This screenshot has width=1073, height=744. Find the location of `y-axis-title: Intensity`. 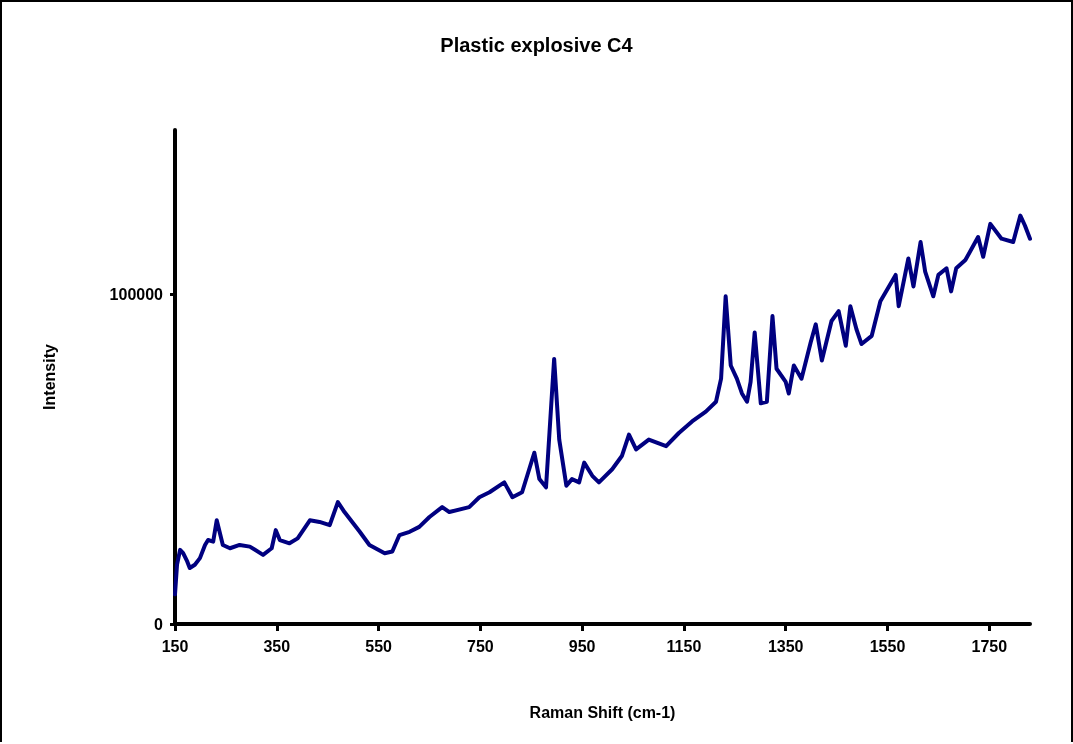

y-axis-title: Intensity is located at coordinates (49, 377).